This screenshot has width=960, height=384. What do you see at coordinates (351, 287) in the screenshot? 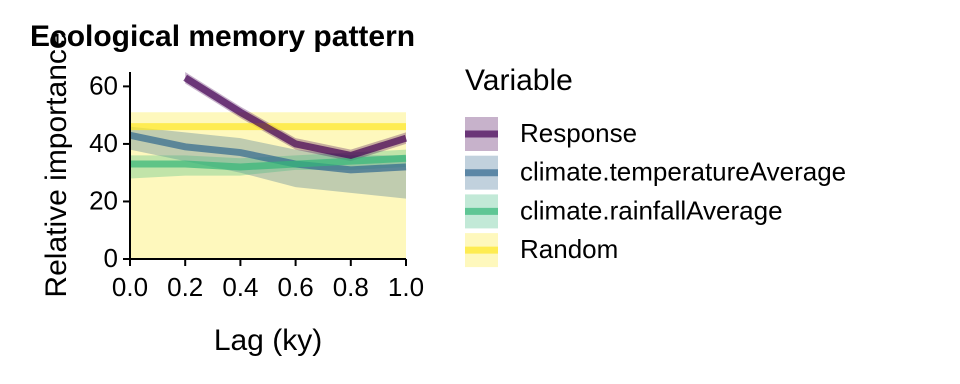
I see `x-tick-label: 0.8` at bounding box center [351, 287].